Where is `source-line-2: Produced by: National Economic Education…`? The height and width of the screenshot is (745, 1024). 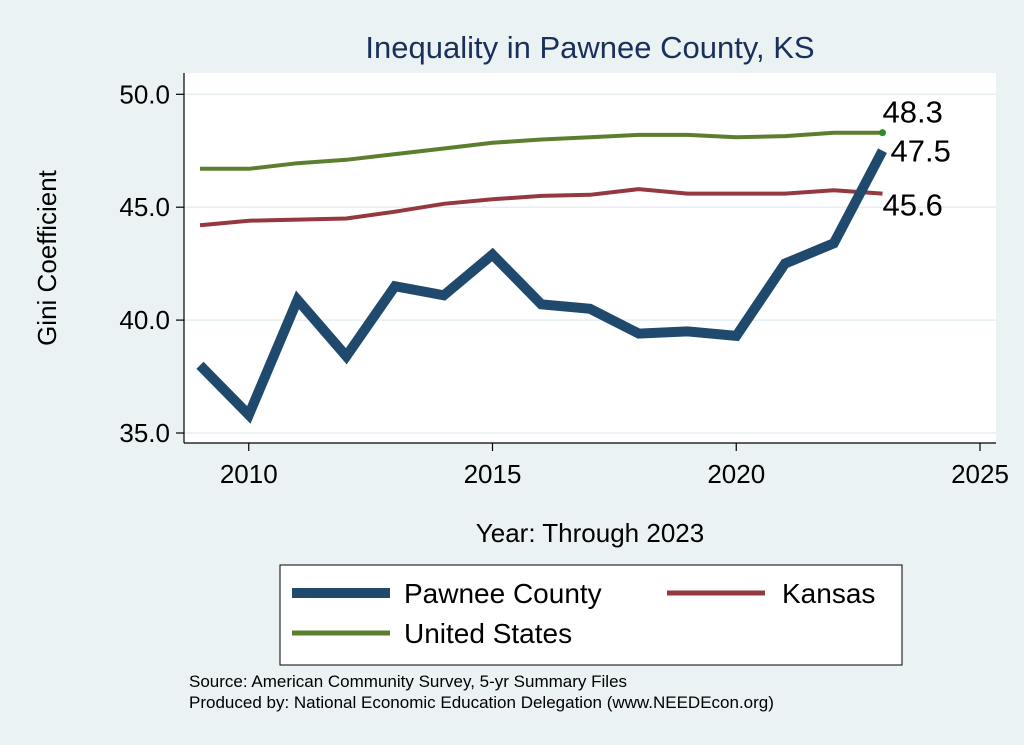
source-line-2: Produced by: National Economic Education… is located at coordinates (481, 702).